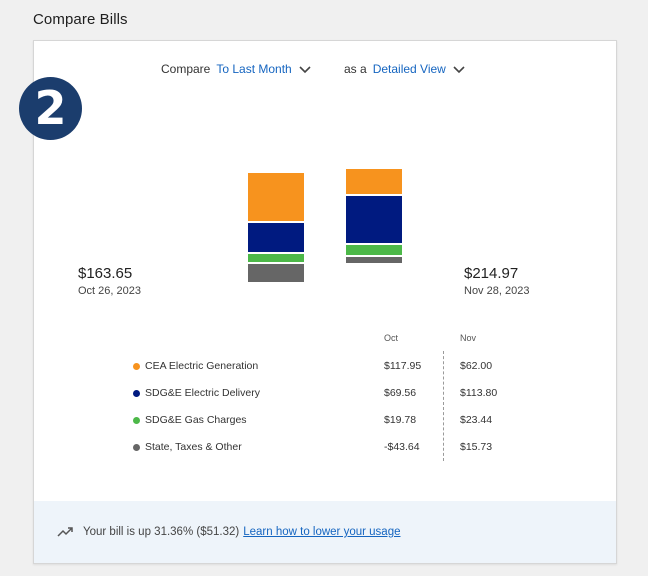 The height and width of the screenshot is (576, 648). I want to click on lower-usage-link: Learn how to lower your usage, so click(322, 532).